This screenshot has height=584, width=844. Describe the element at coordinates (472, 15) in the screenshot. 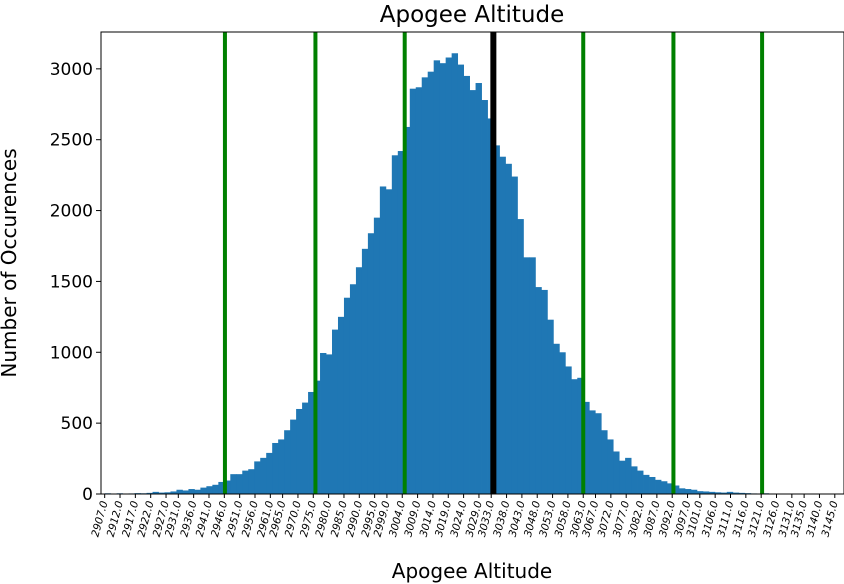

I see `chart-title: Apogee Altitude` at that location.